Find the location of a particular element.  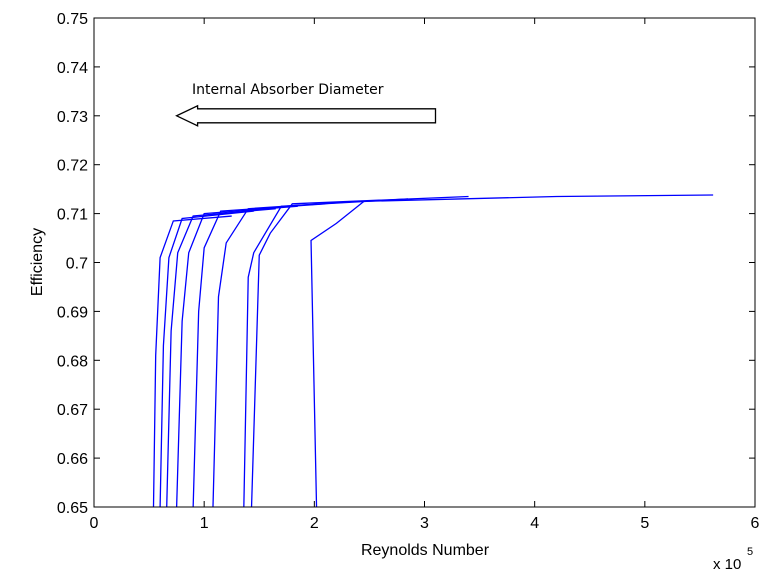

y-tick-label: 0.71 is located at coordinates (72, 215).